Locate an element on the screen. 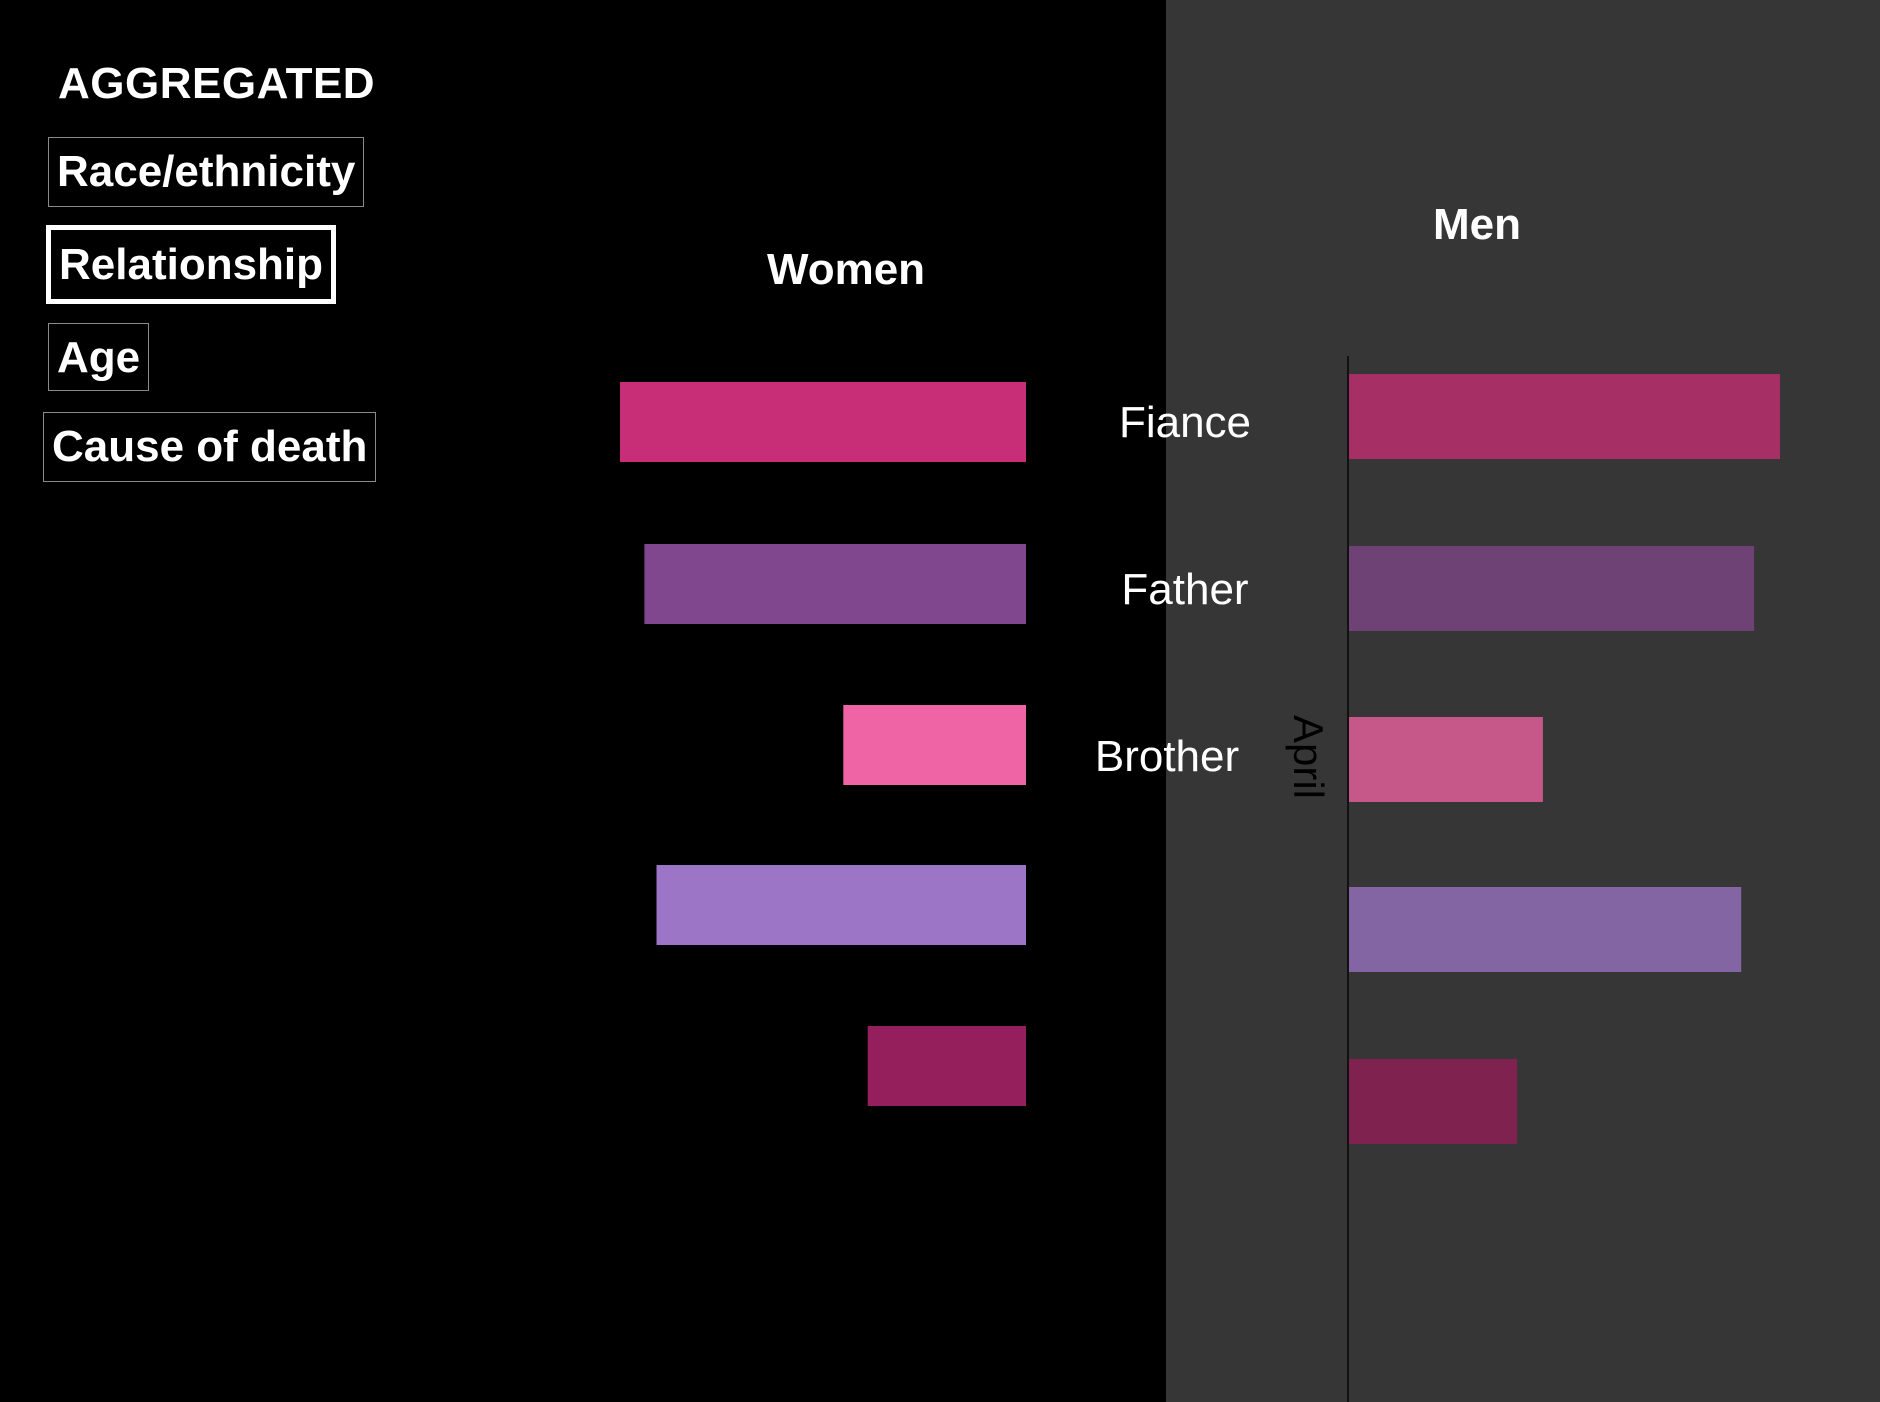 The height and width of the screenshot is (1402, 1880). filter-race-ethnicity-button: Race/ethnicity is located at coordinates (206, 172).